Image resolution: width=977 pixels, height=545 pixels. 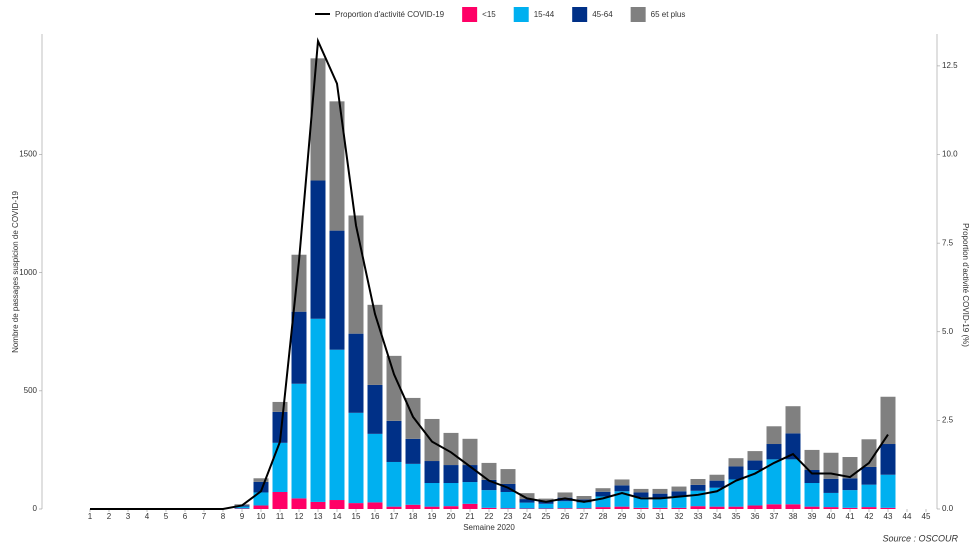 What do you see at coordinates (641, 516) in the screenshot?
I see `x-tick-label: 30` at bounding box center [641, 516].